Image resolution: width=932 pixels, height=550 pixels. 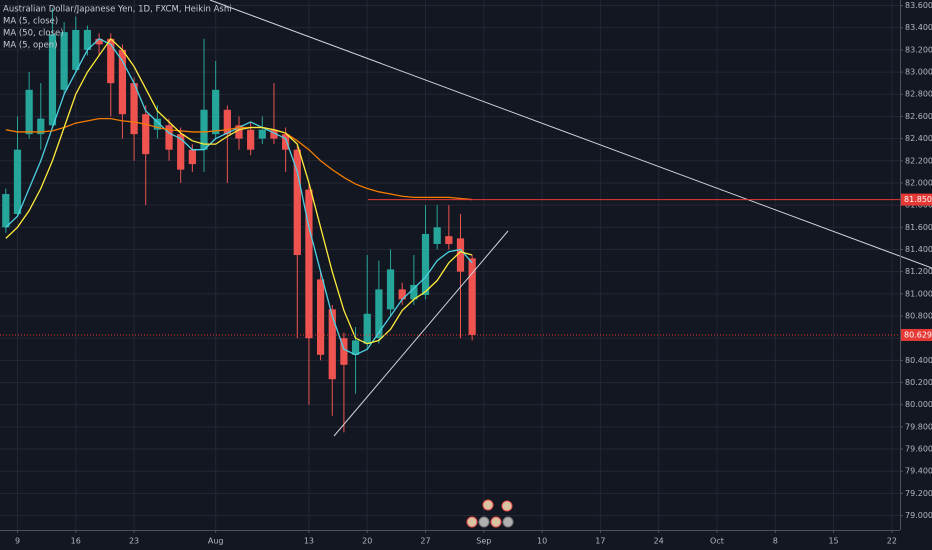 I want to click on x-tick-label: 22, so click(x=892, y=541).